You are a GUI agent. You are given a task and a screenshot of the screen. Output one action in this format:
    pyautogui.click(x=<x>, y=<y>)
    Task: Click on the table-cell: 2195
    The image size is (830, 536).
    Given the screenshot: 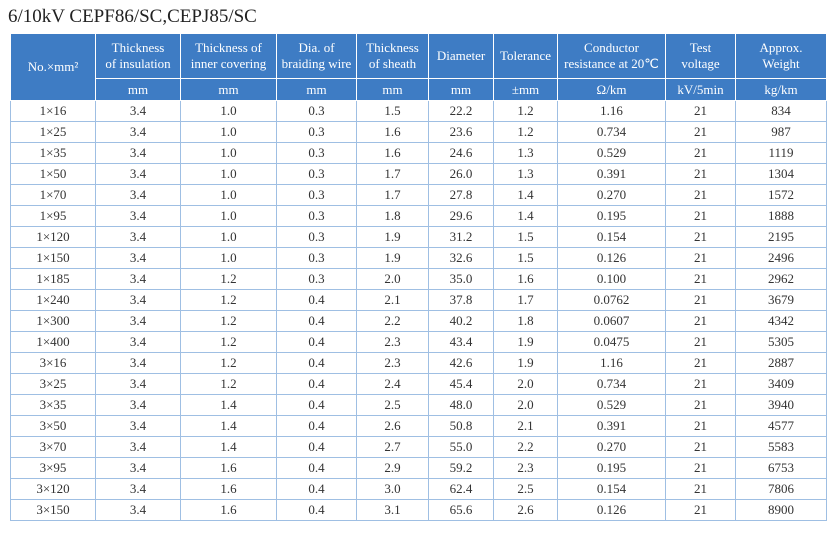 What is the action you would take?
    pyautogui.click(x=781, y=237)
    